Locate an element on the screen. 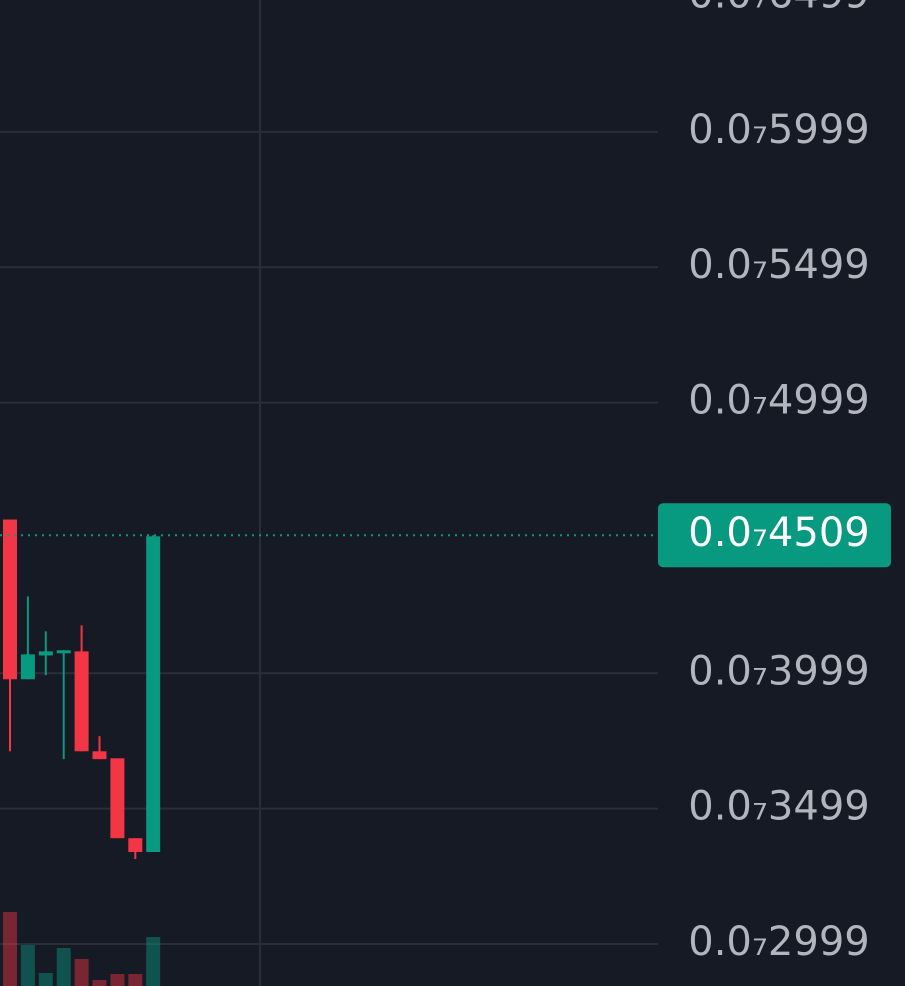  y-tick-label: 0.0₇6499 is located at coordinates (778, 8).